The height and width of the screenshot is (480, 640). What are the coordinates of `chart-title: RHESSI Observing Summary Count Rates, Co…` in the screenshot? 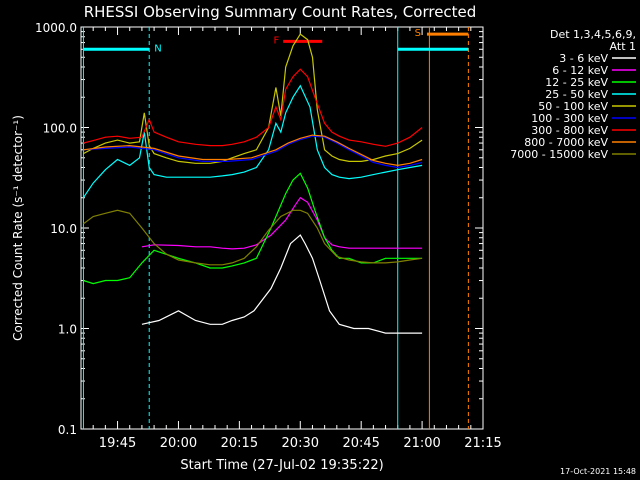 It's located at (280, 12).